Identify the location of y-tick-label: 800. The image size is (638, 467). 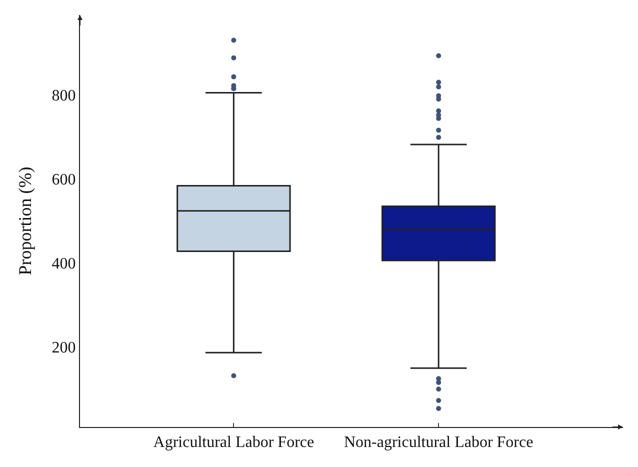
(64, 95).